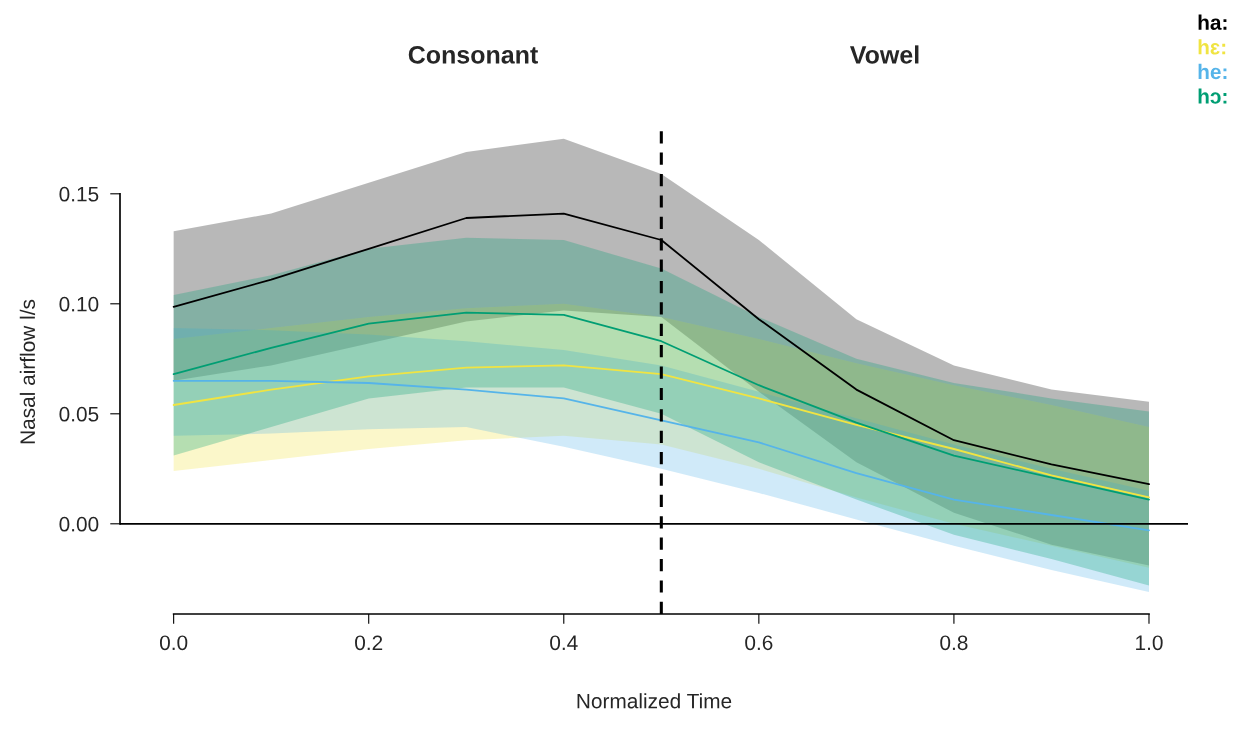  Describe the element at coordinates (564, 643) in the screenshot. I see `x-tick-label: 0.4` at that location.